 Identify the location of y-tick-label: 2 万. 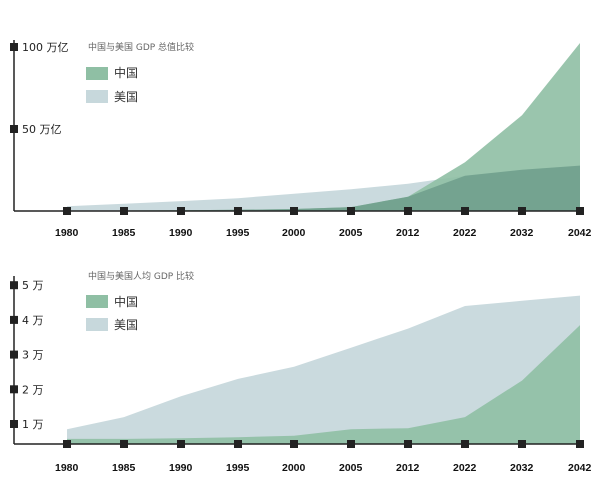
(33, 389).